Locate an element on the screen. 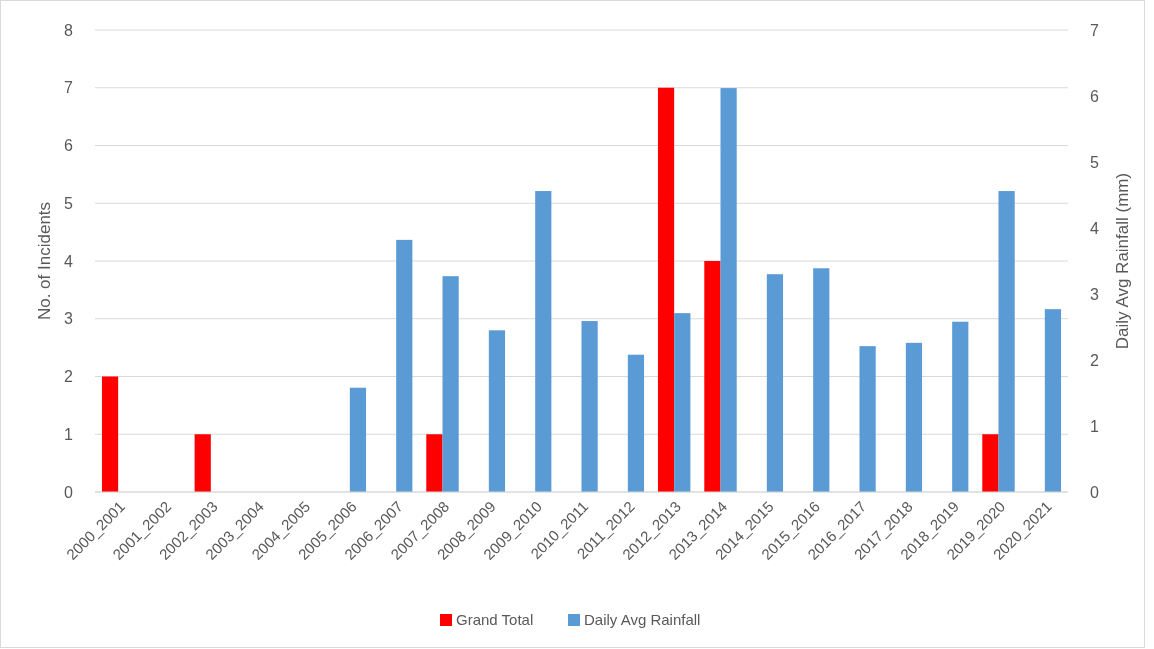 This screenshot has height=649, width=1154. y-tick-label: 5 is located at coordinates (69, 203).